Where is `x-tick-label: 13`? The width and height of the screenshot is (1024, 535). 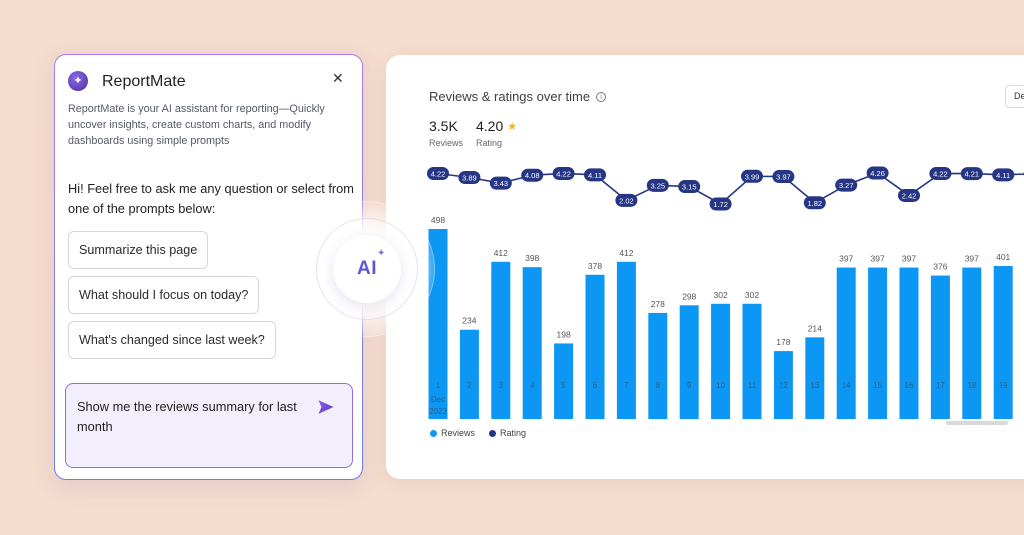
x-tick-label: 13 is located at coordinates (814, 385).